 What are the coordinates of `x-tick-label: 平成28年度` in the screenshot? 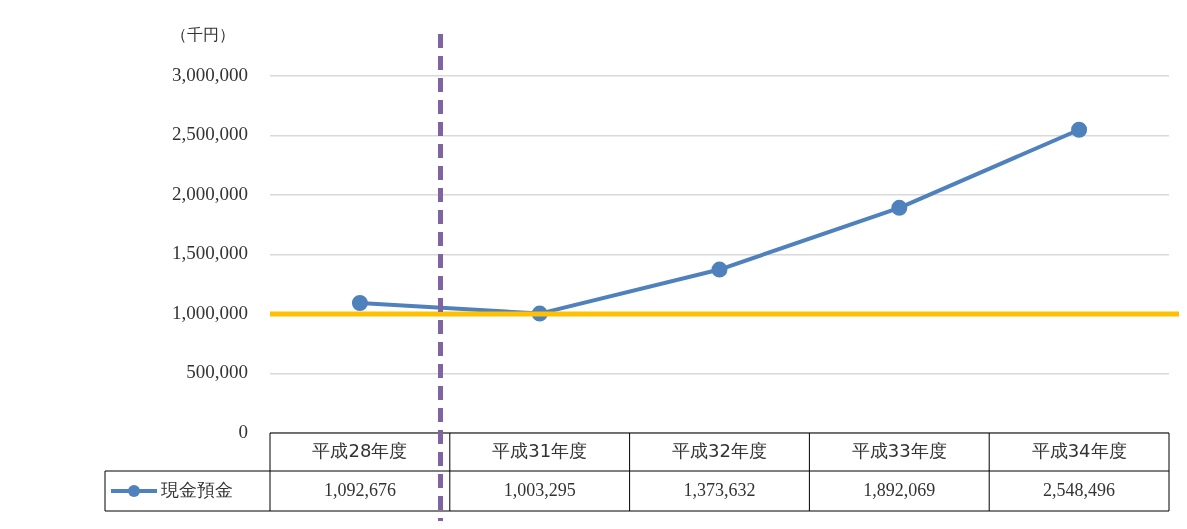 It's located at (360, 450).